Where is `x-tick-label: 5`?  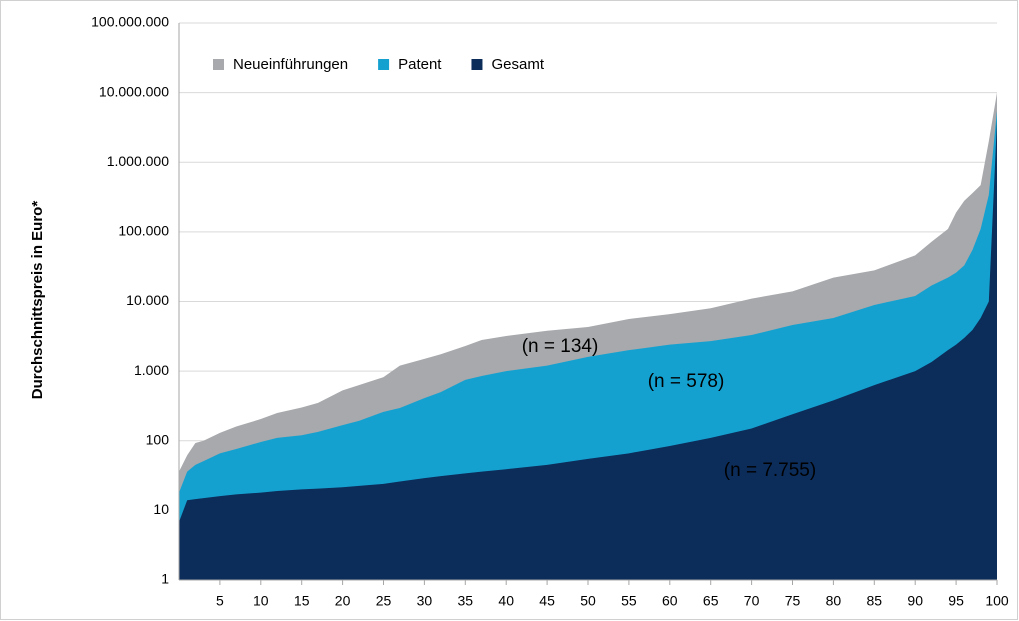 x-tick-label: 5 is located at coordinates (220, 601).